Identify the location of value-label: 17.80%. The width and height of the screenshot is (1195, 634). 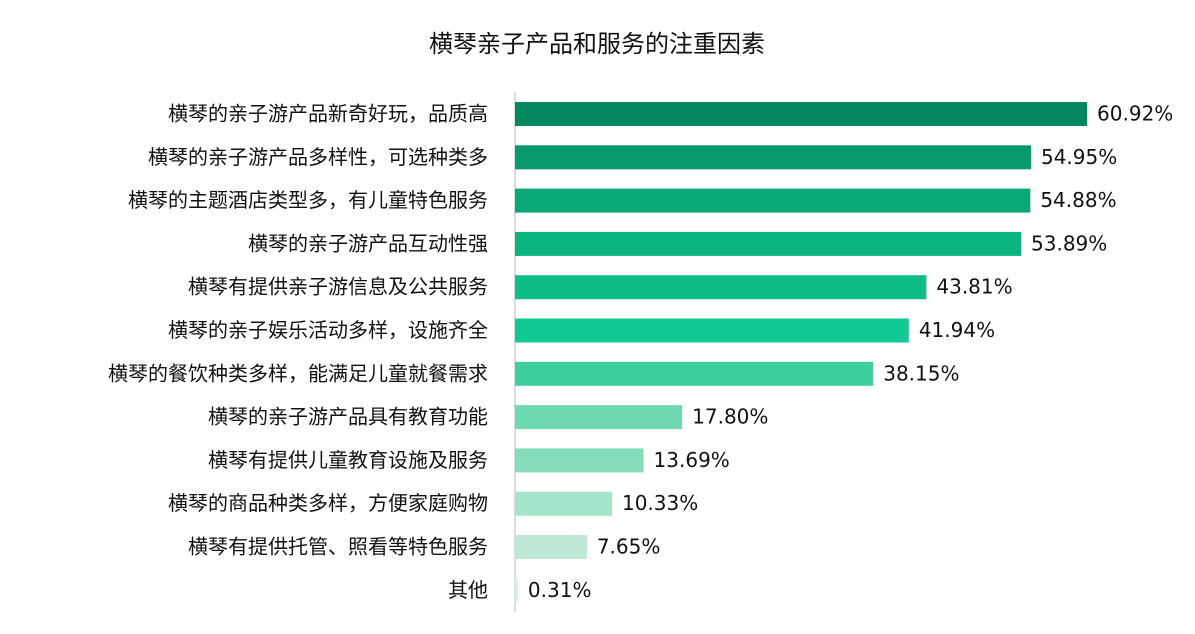
(730, 417).